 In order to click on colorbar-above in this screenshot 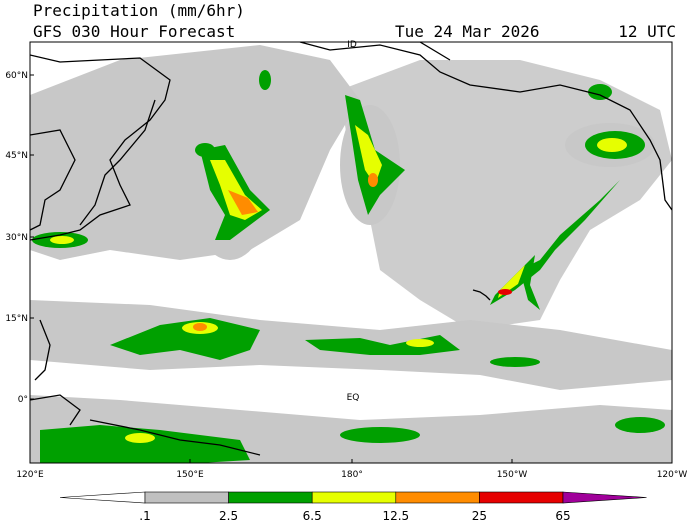, I will do `click(604, 497)`.